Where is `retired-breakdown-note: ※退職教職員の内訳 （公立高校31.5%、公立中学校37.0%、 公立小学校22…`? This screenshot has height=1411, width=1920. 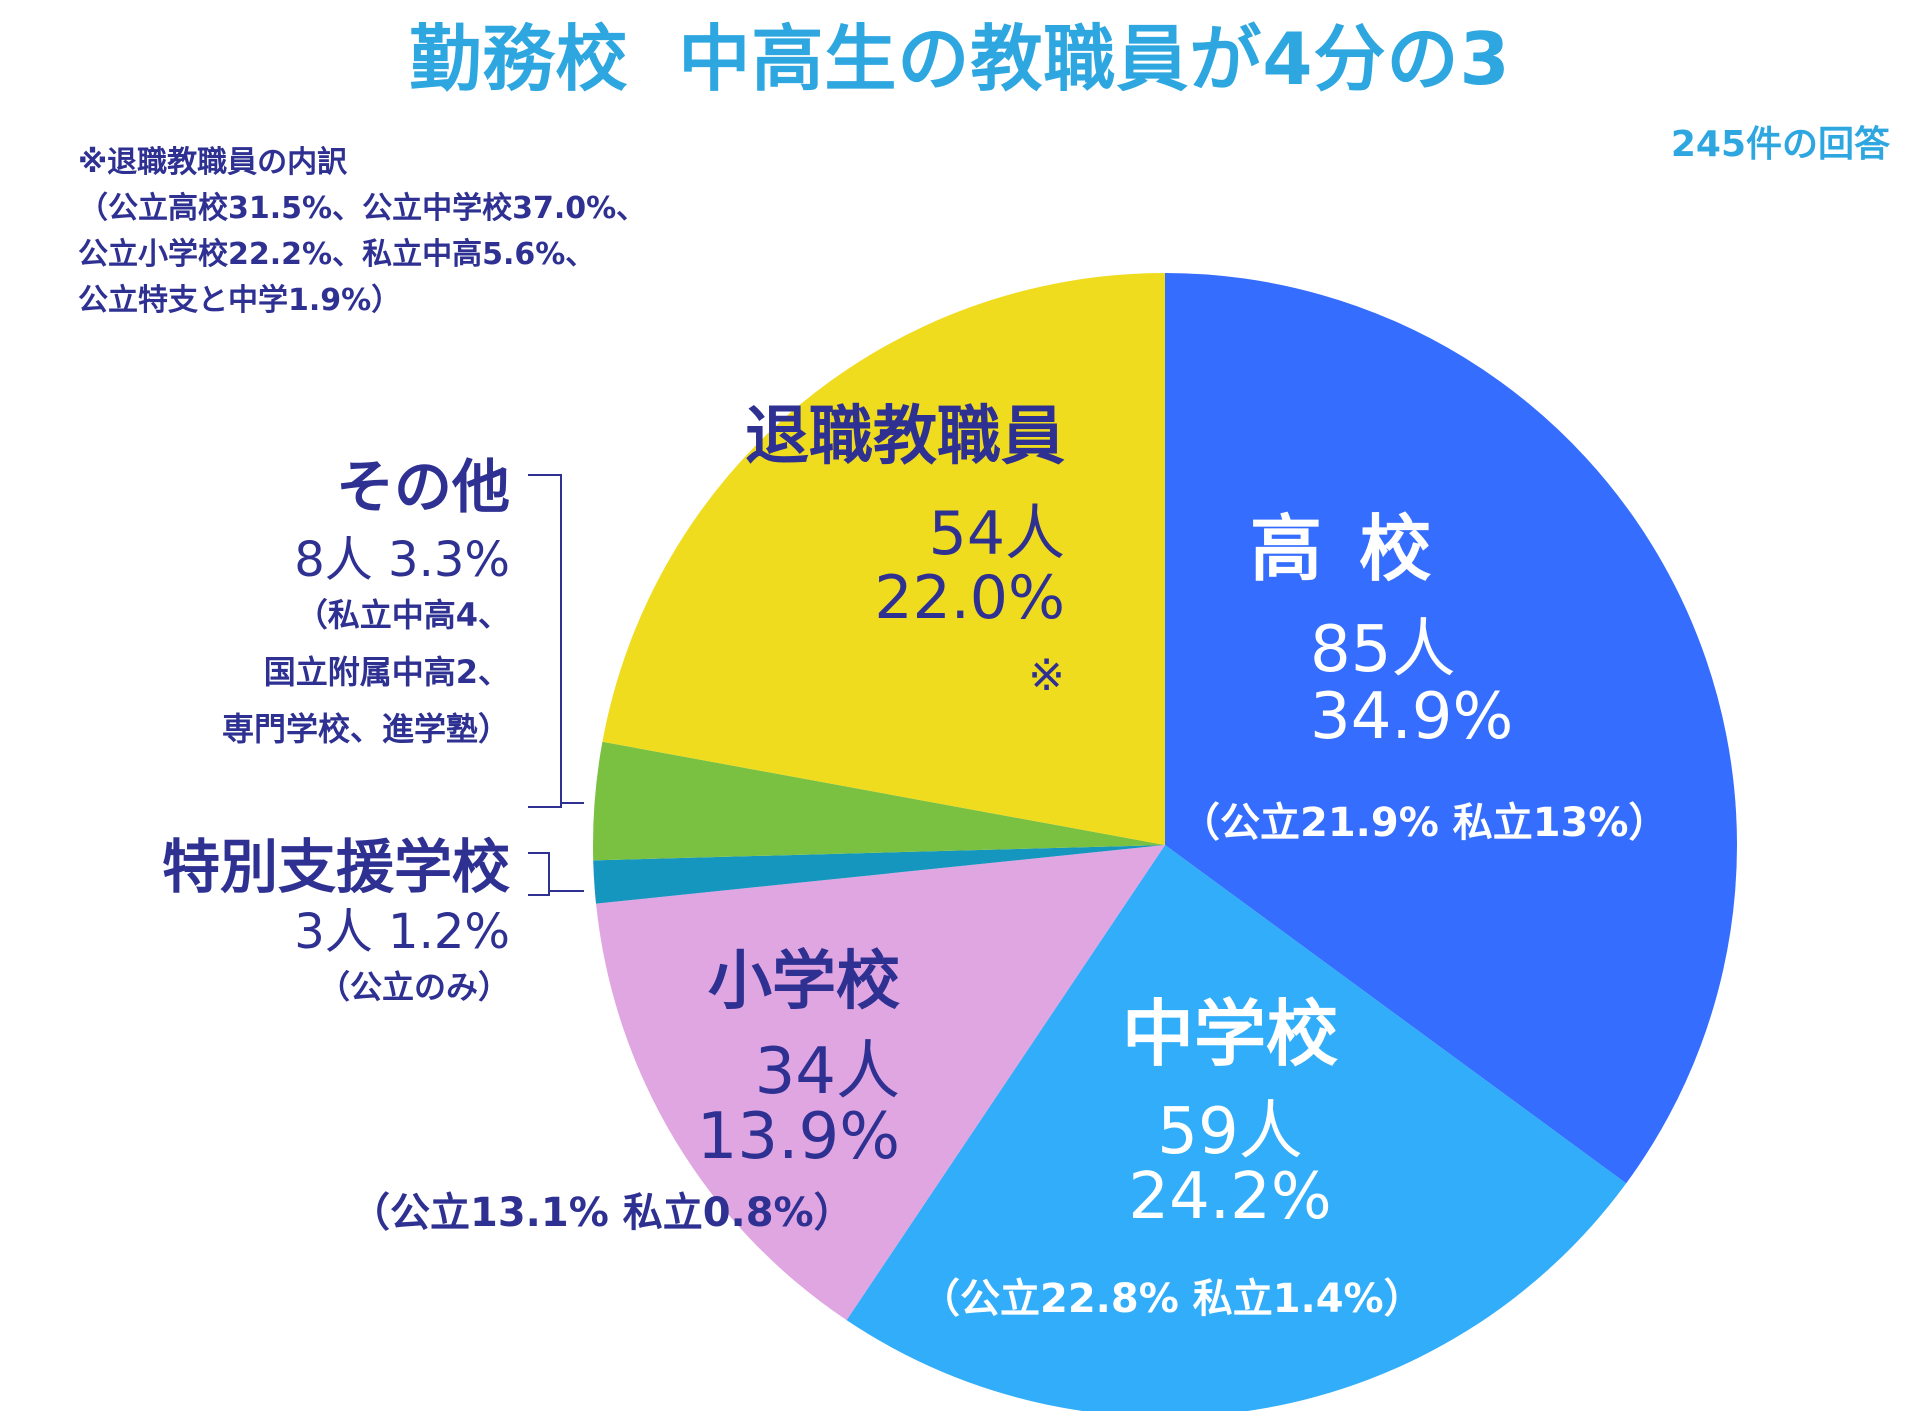
retired-breakdown-note: ※退職教職員の内訳 （公立高校31.5%、公立中学校37.0%、 公立小学校22… is located at coordinates (362, 232).